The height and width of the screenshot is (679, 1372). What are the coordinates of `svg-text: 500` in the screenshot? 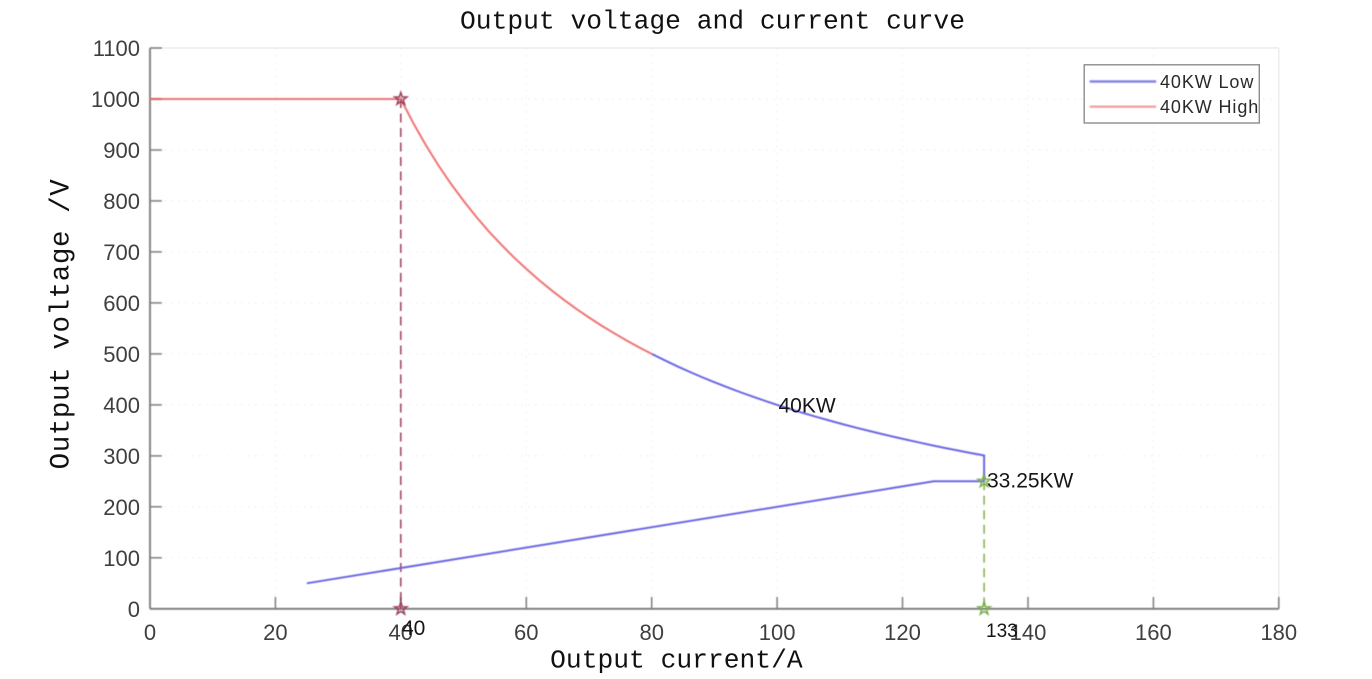 It's located at (121, 354).